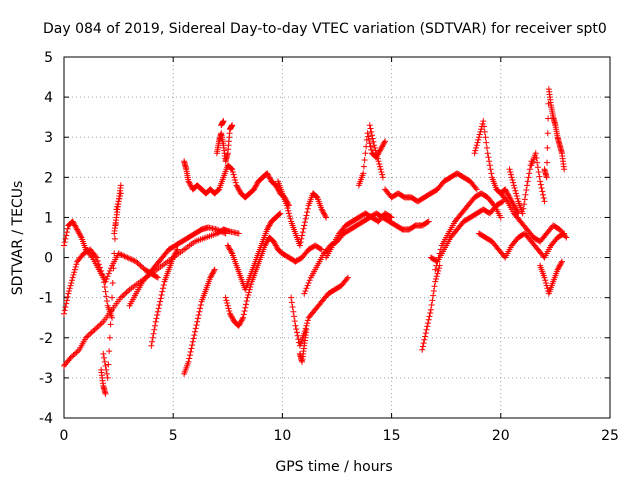 Image resolution: width=640 pixels, height=480 pixels. Describe the element at coordinates (302, 213) in the screenshot. I see `series-track-o` at that location.